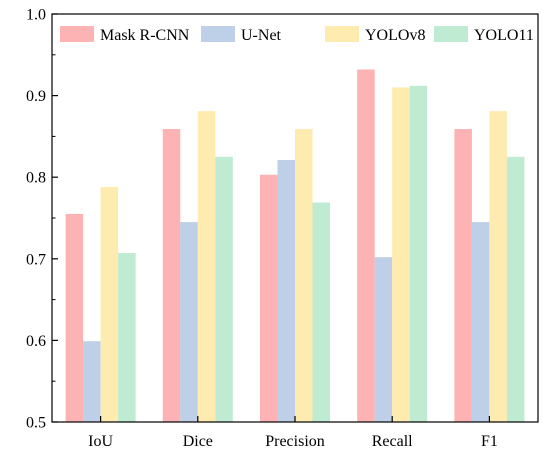 The image size is (550, 461). Describe the element at coordinates (36, 341) in the screenshot. I see `y-tick-label: 0.6` at that location.